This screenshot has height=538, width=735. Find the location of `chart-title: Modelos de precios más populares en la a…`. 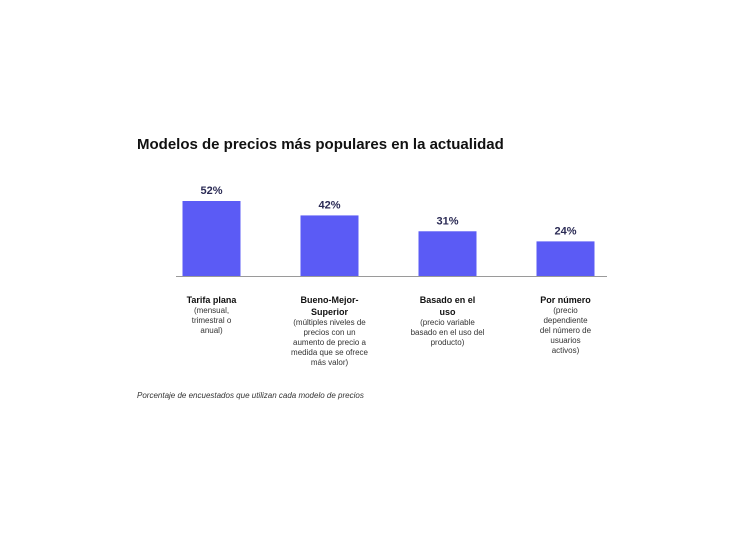

chart-title: Modelos de precios más populares en la a… is located at coordinates (320, 144).